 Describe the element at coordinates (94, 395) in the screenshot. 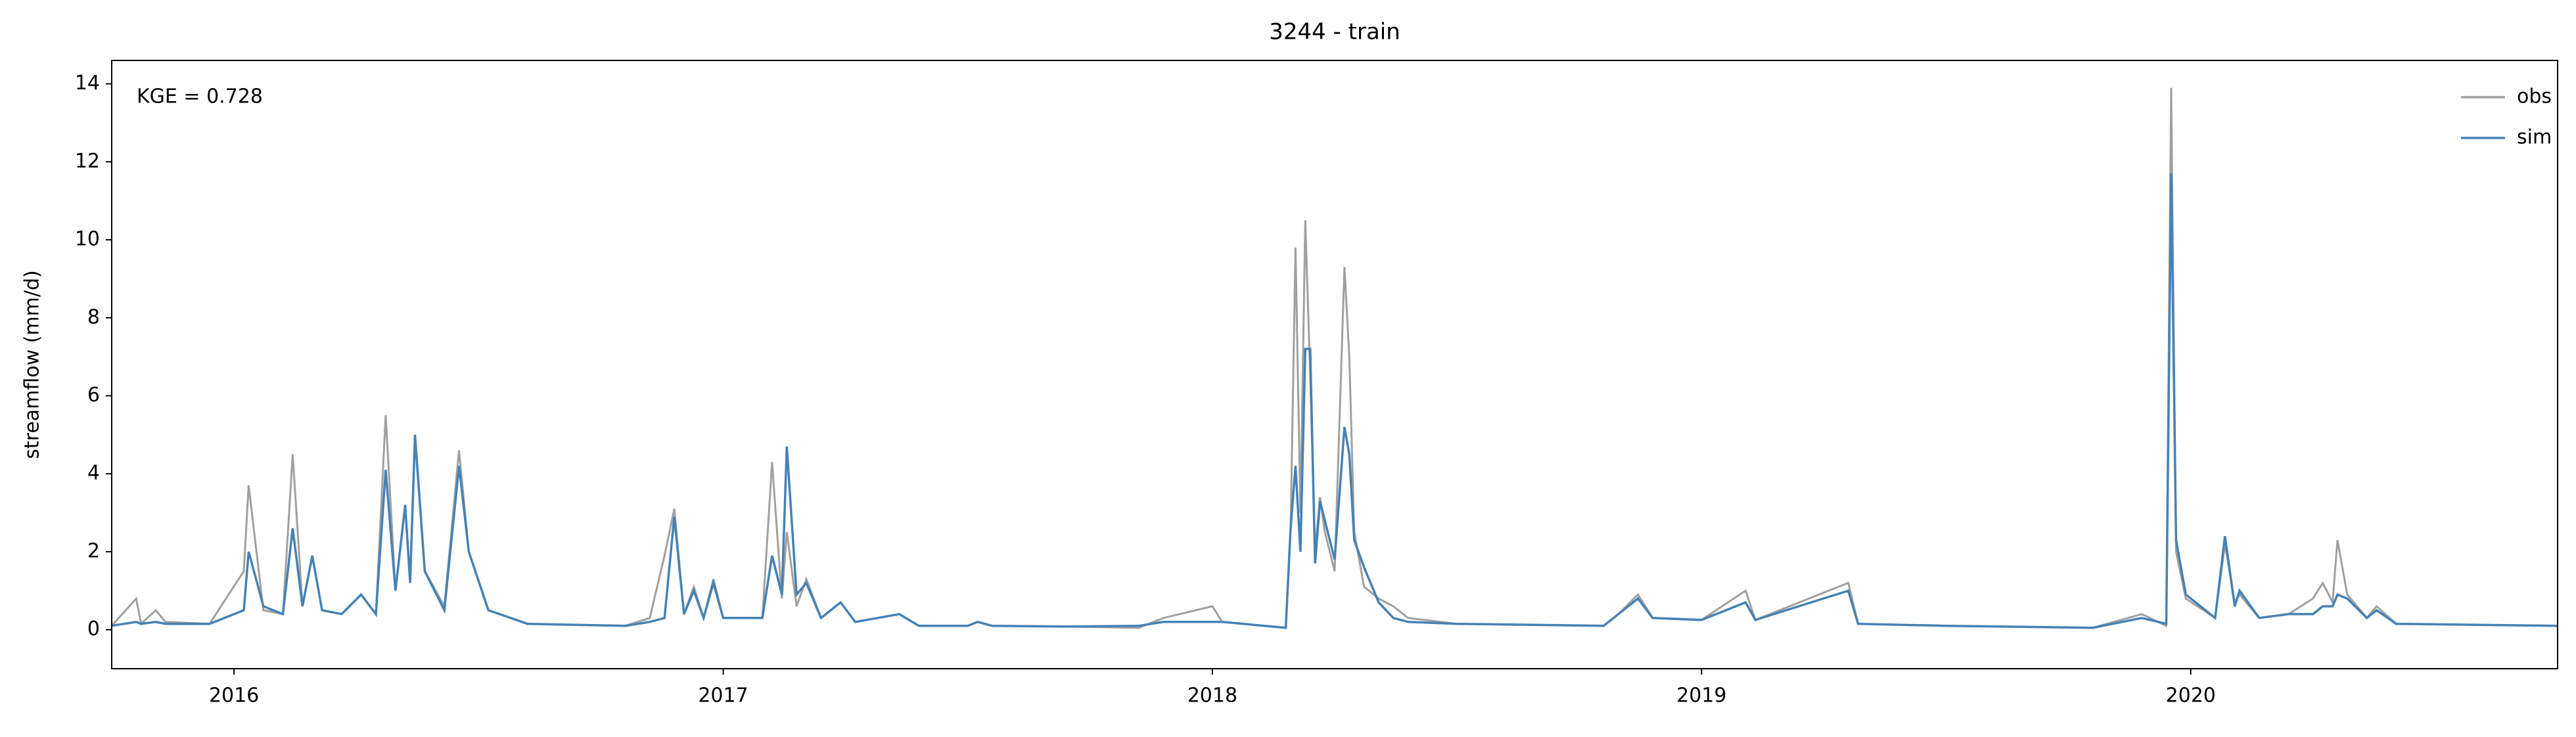

I see `y-tick-label: 6` at that location.